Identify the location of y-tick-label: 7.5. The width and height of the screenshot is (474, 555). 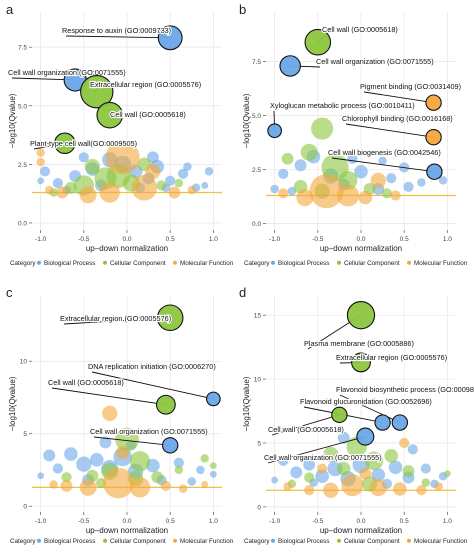
(22, 48).